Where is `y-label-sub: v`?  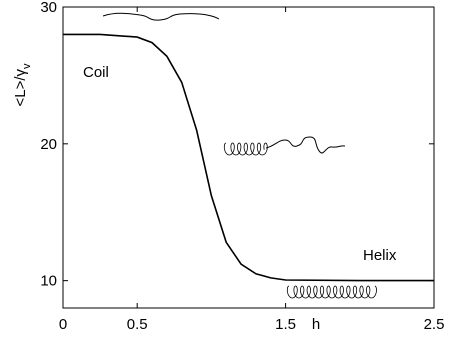
y-label-sub: v is located at coordinates (27, 66).